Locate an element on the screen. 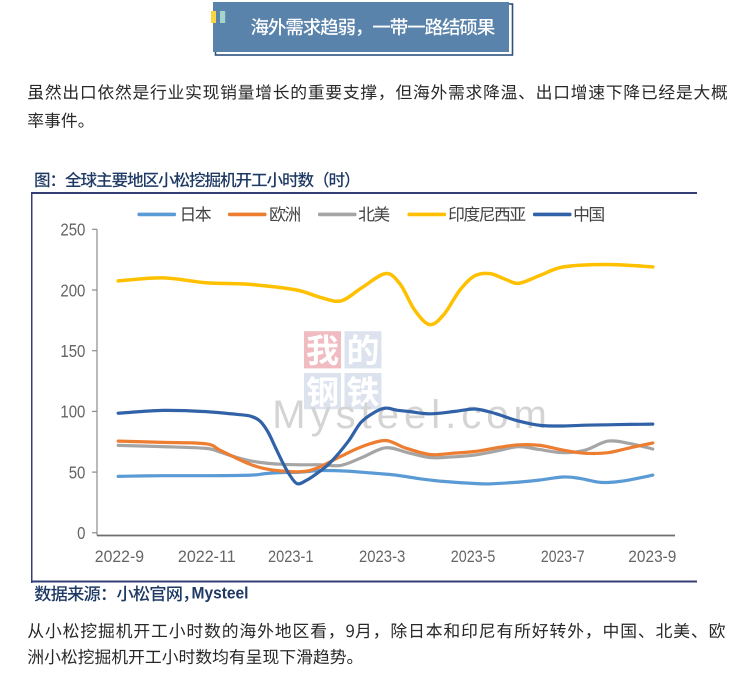 This screenshot has height=684, width=755. svg-text: 2023-9 is located at coordinates (652, 556).